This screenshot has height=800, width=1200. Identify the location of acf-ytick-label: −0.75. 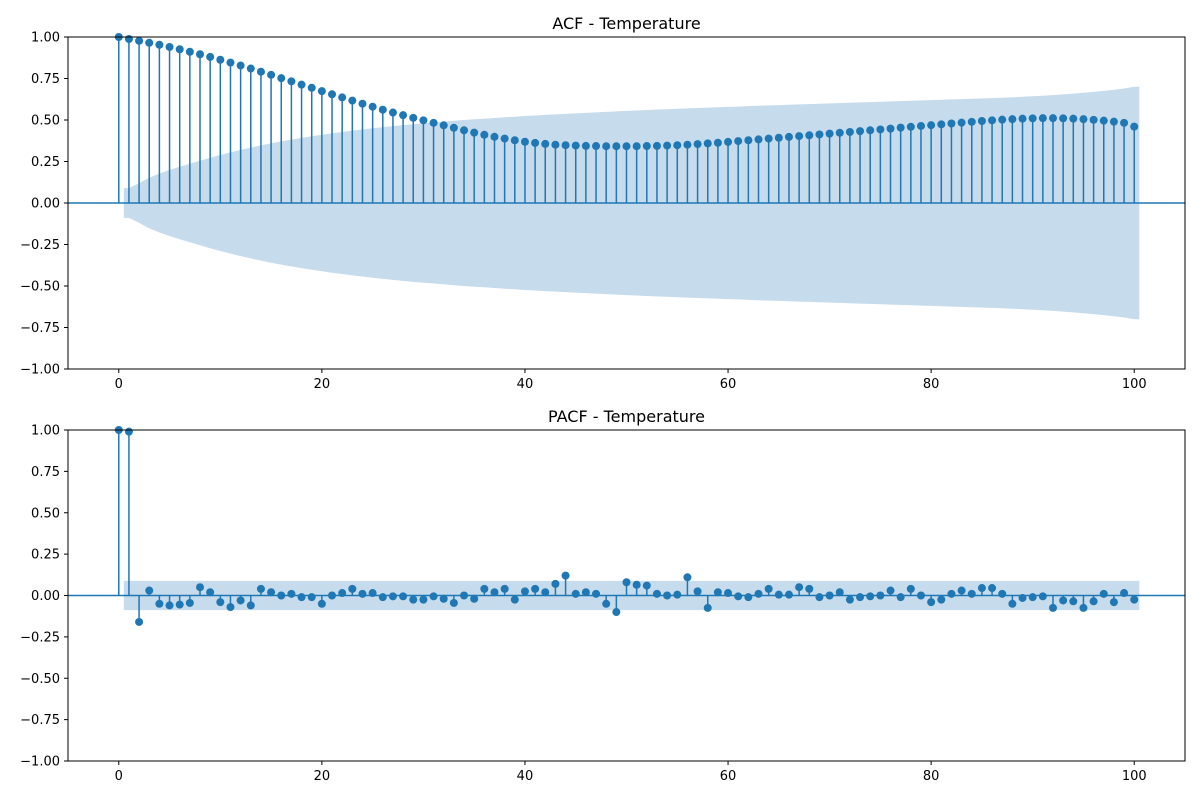
(40, 328).